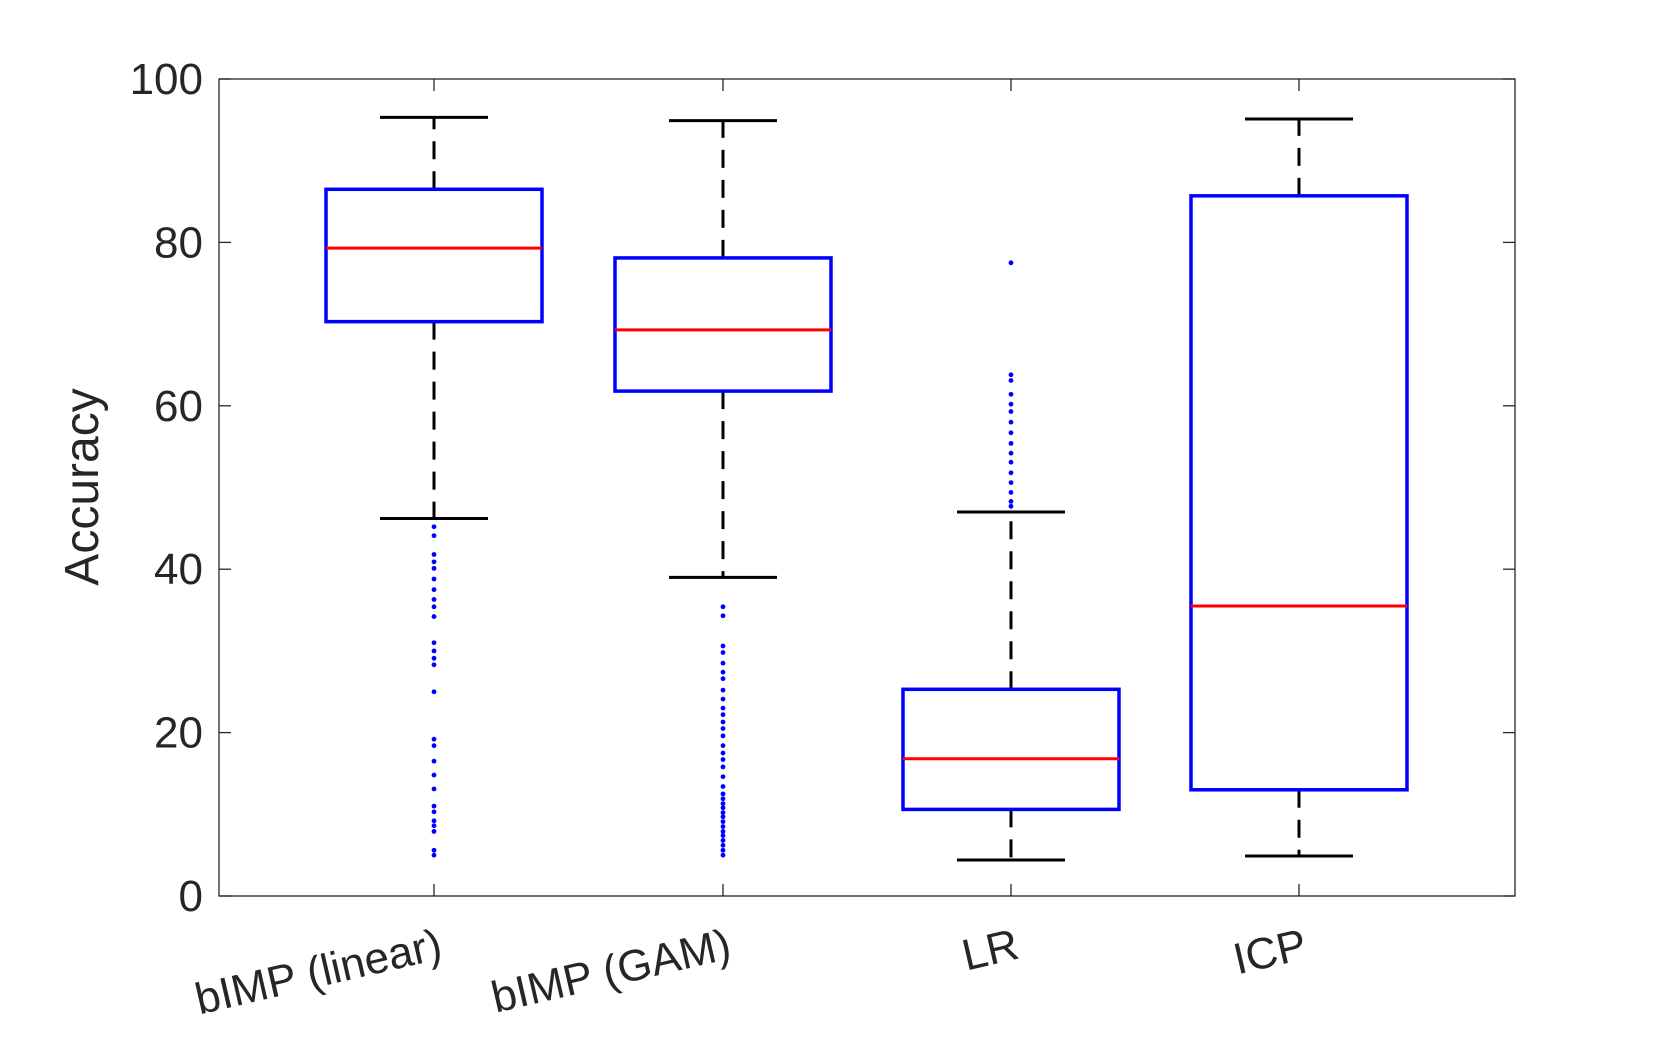  What do you see at coordinates (178, 242) in the screenshot?
I see `y-tick-label: 80` at bounding box center [178, 242].